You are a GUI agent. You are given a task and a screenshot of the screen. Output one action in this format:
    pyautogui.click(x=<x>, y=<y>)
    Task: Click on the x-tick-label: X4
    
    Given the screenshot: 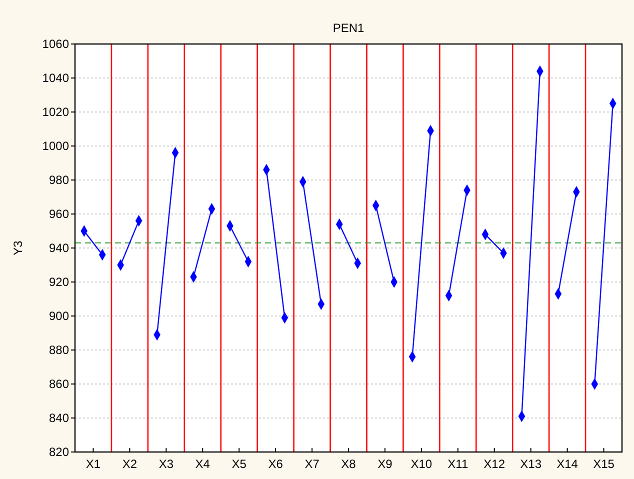 What is the action you would take?
    pyautogui.click(x=202, y=464)
    